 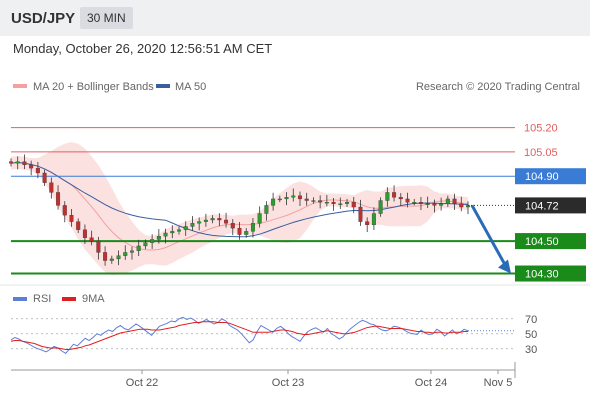 What do you see at coordinates (59, 299) in the screenshot?
I see `rsi-legend: RSI 9MA` at bounding box center [59, 299].